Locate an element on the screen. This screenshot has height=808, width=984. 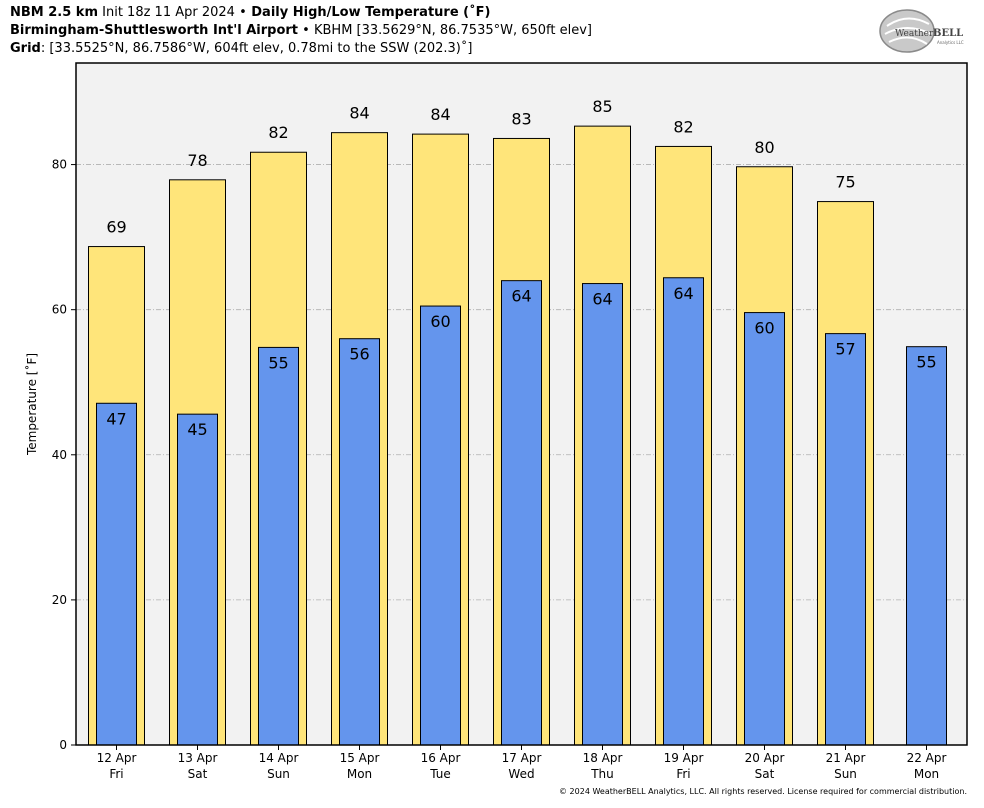
x-tick-date: 18 Apr is located at coordinates (603, 758).